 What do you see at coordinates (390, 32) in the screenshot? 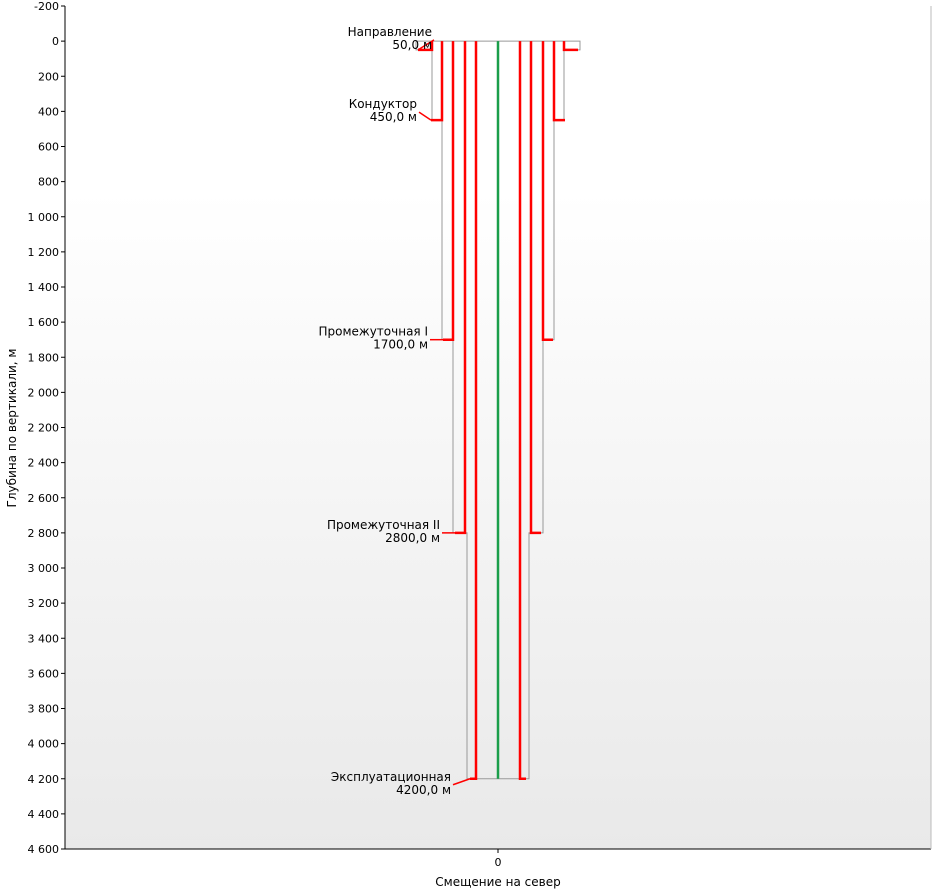
I see `annotation-name-0: Направление` at bounding box center [390, 32].